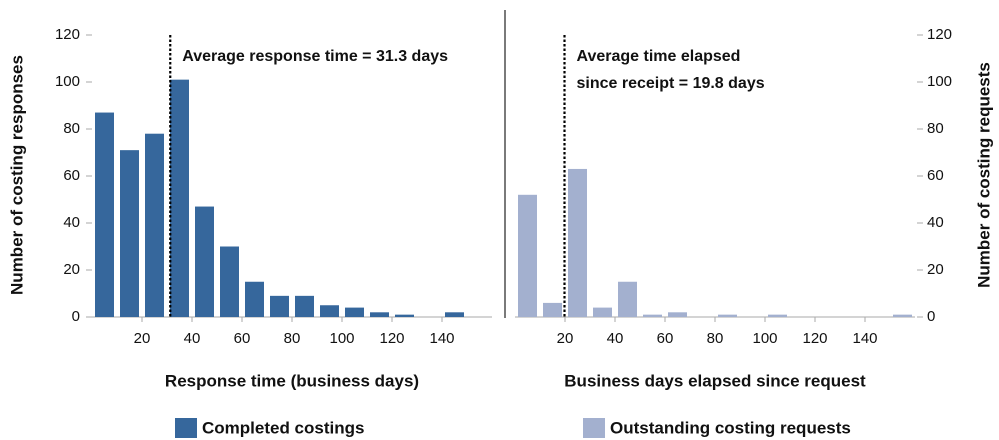 This screenshot has height=440, width=999. I want to click on annotation: Average response time = 31.3 days, so click(315, 56).